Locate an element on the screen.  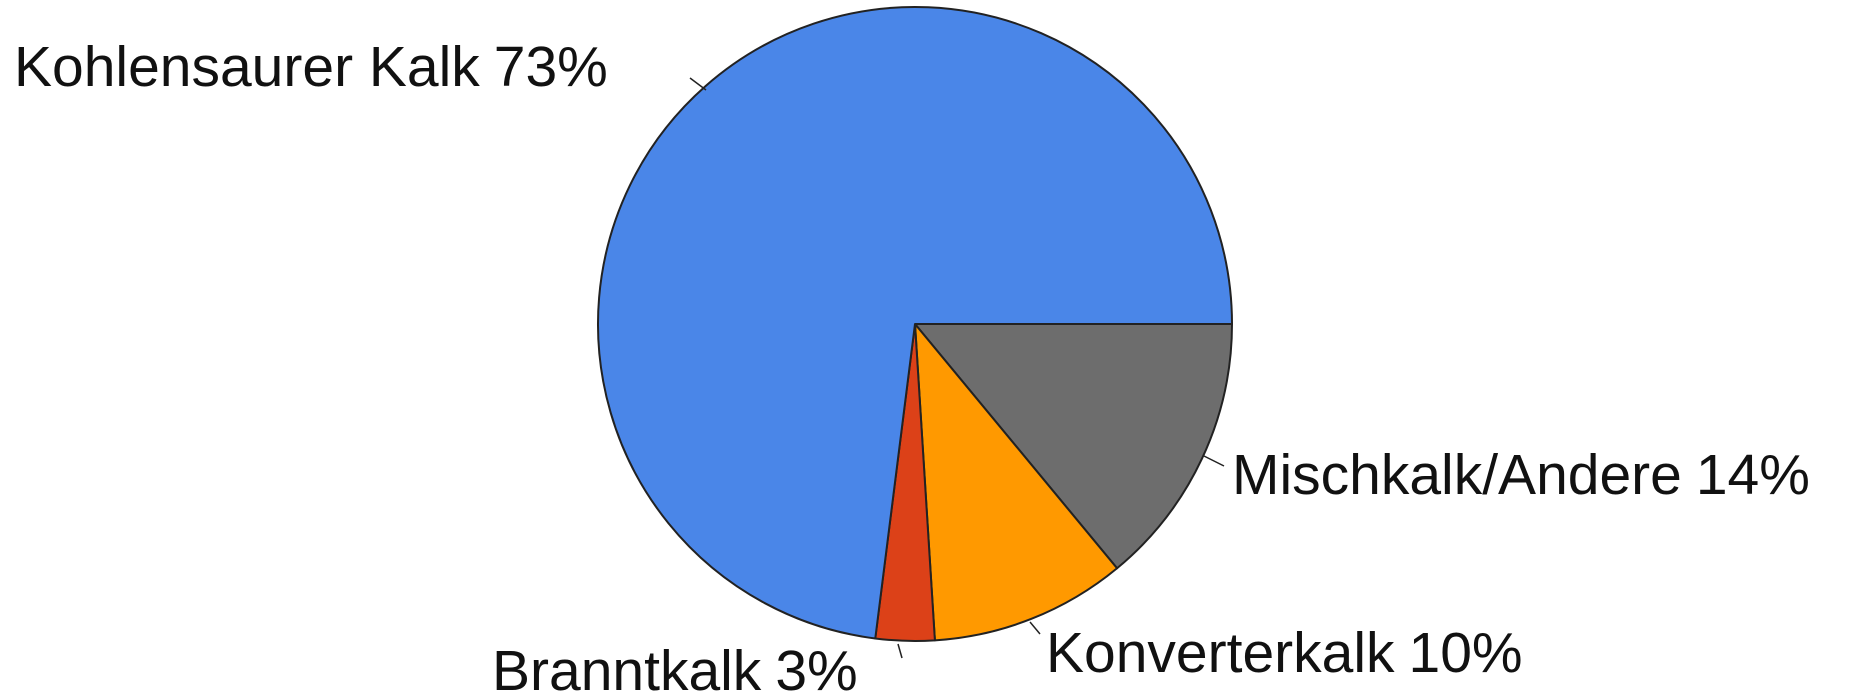
slice-value: 73% is located at coordinates (551, 67).